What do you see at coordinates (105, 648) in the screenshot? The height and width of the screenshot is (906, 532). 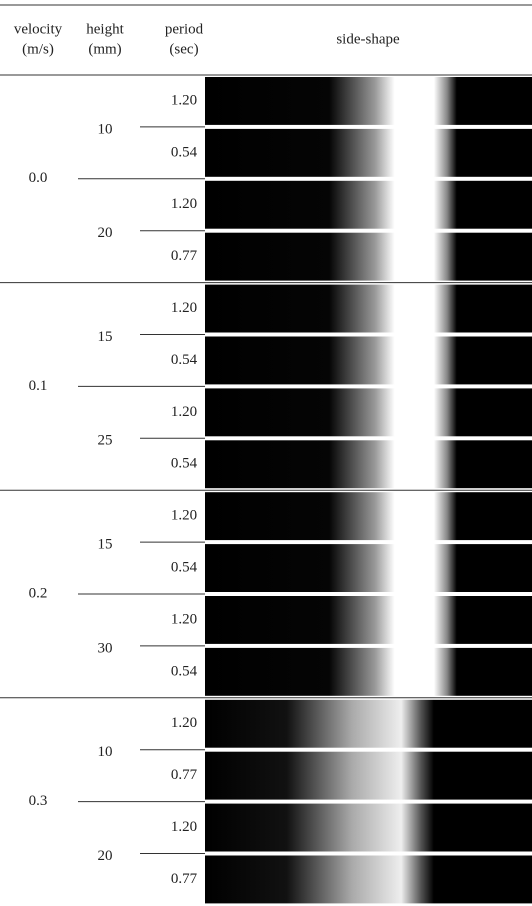 I see `height-cell: 30` at bounding box center [105, 648].